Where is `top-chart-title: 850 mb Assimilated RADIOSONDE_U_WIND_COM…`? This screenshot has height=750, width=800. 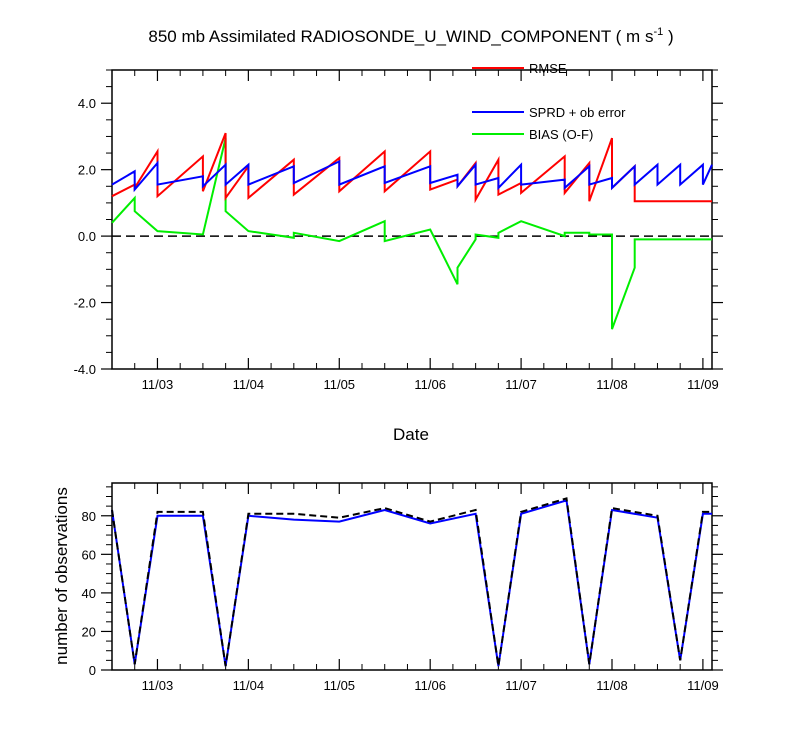 top-chart-title: 850 mb Assimilated RADIOSONDE_U_WIND_COM… is located at coordinates (410, 36).